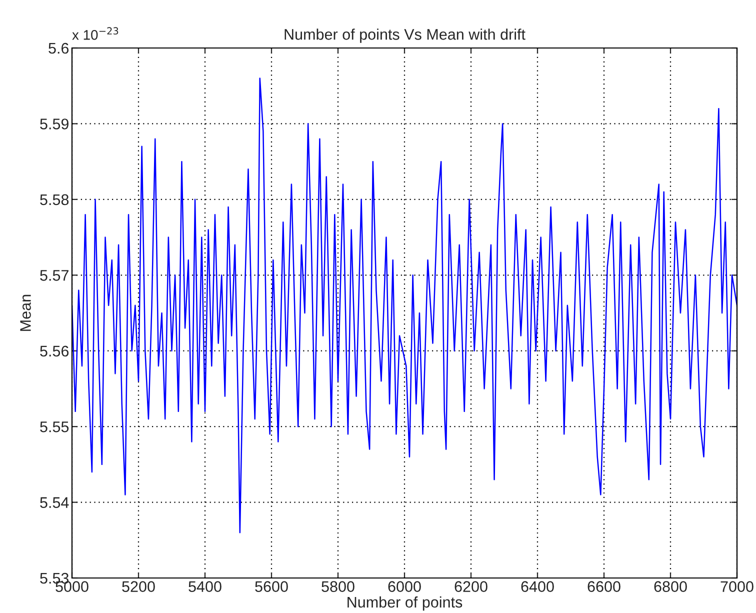 The width and height of the screenshot is (756, 613). Describe the element at coordinates (25, 312) in the screenshot. I see `y-axis-title: Mean` at that location.